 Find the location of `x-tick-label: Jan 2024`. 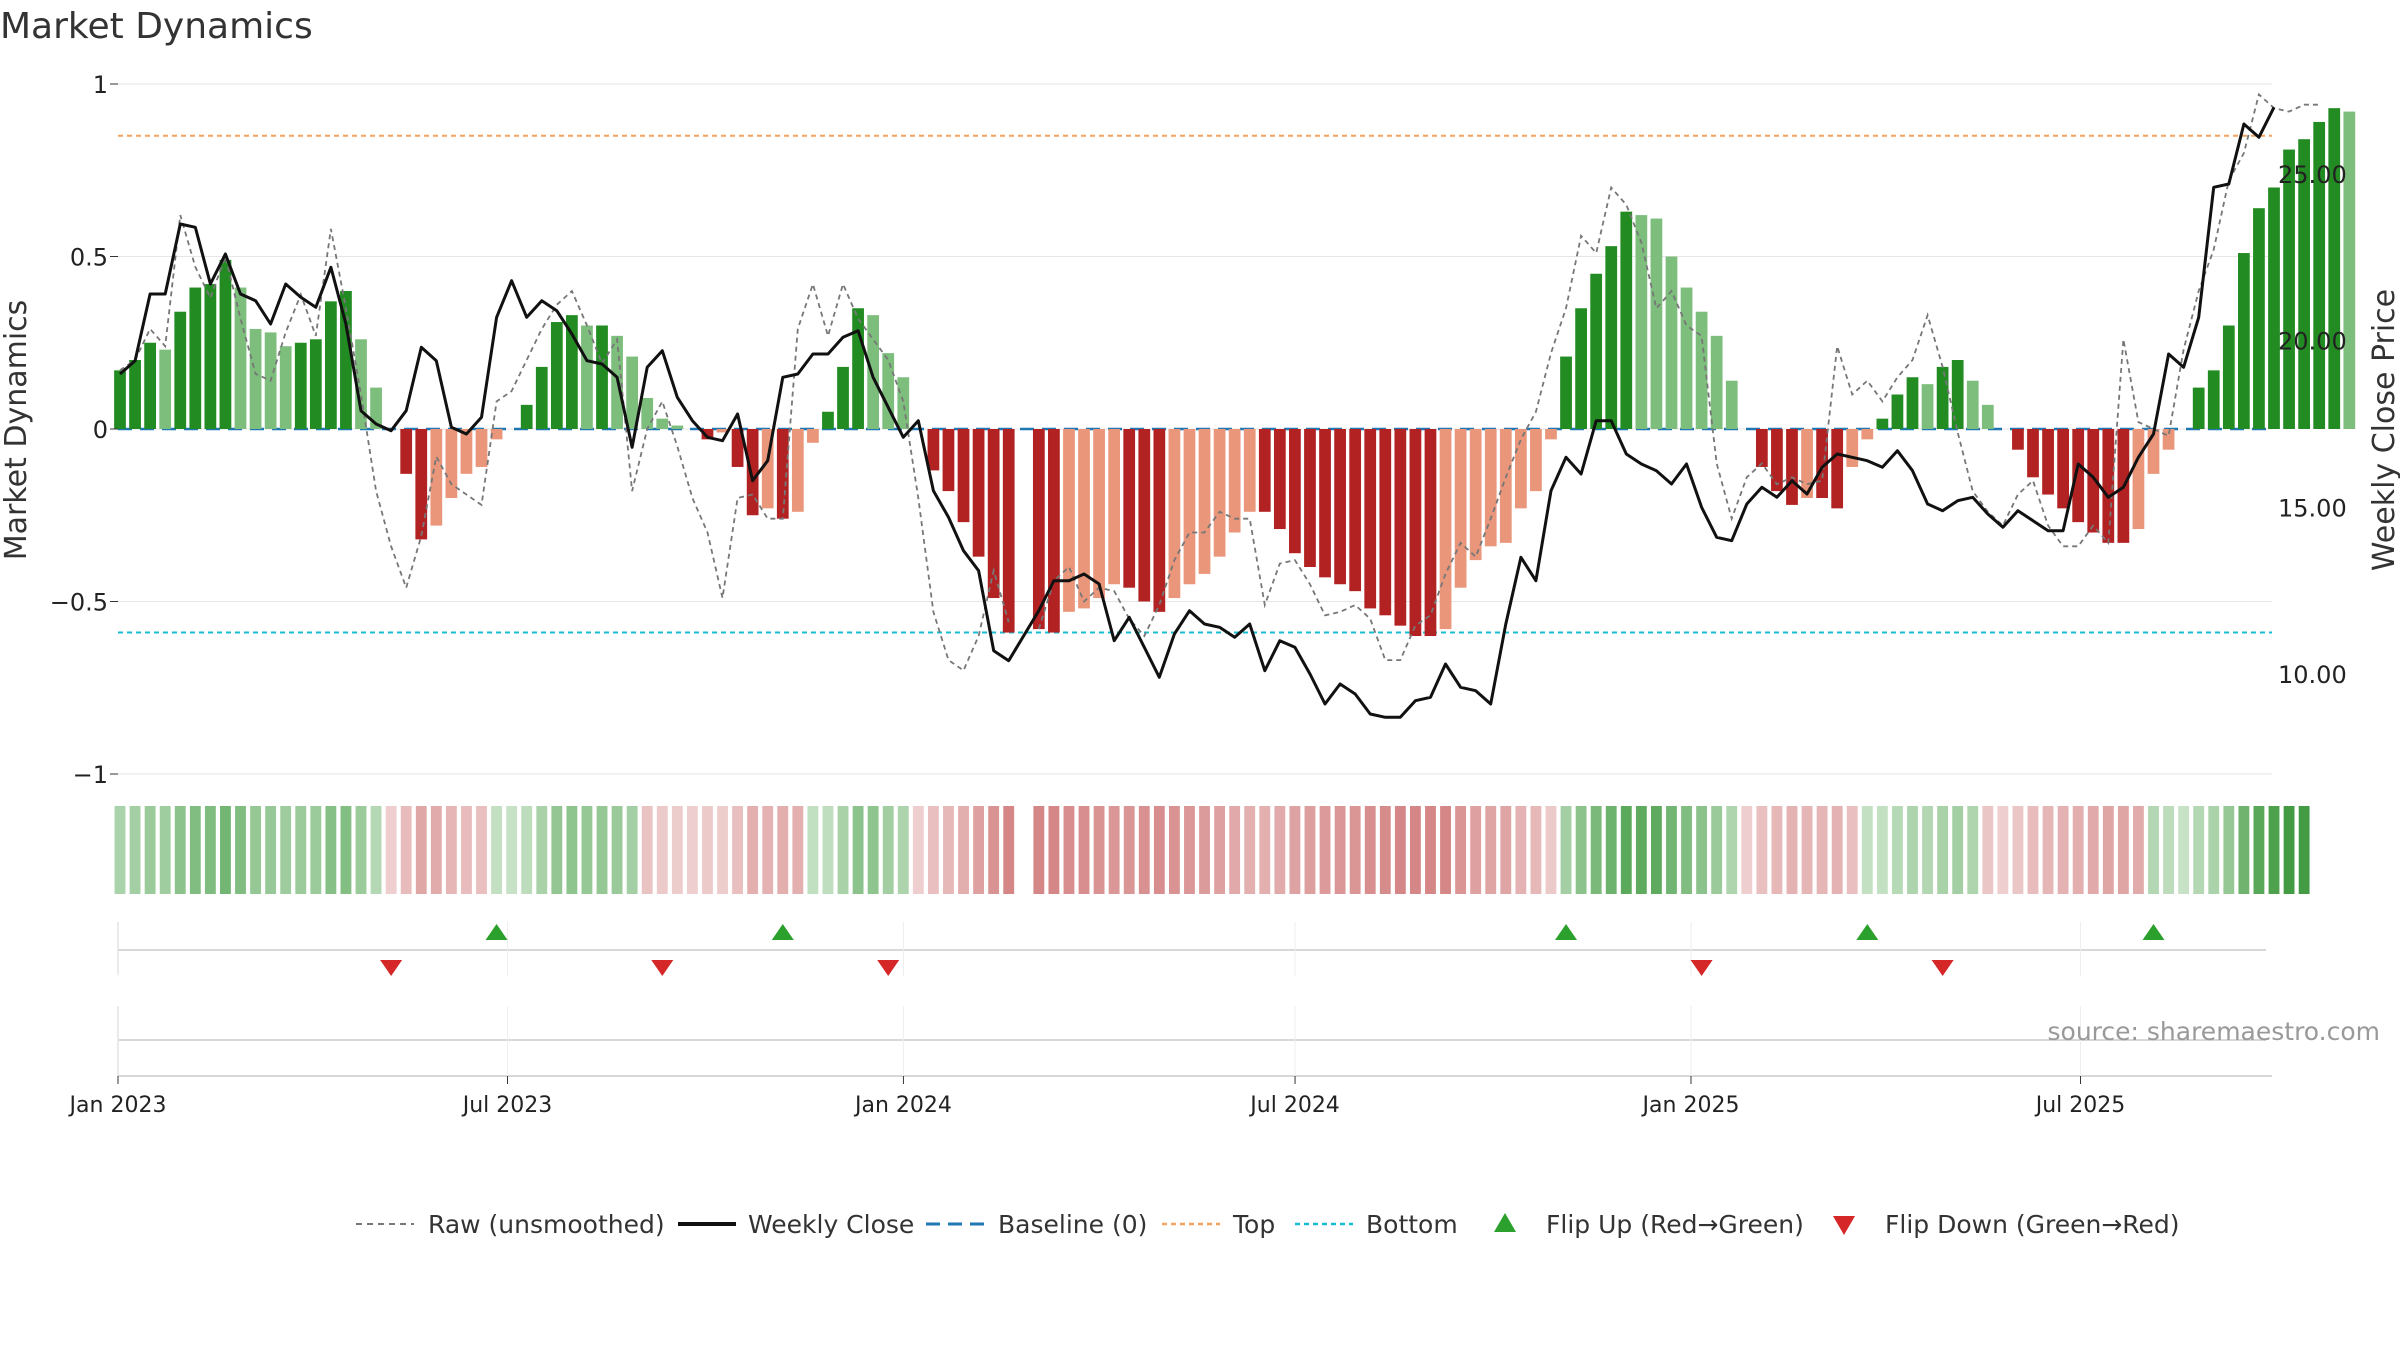

x-tick-label: Jan 2024 is located at coordinates (902, 1105).